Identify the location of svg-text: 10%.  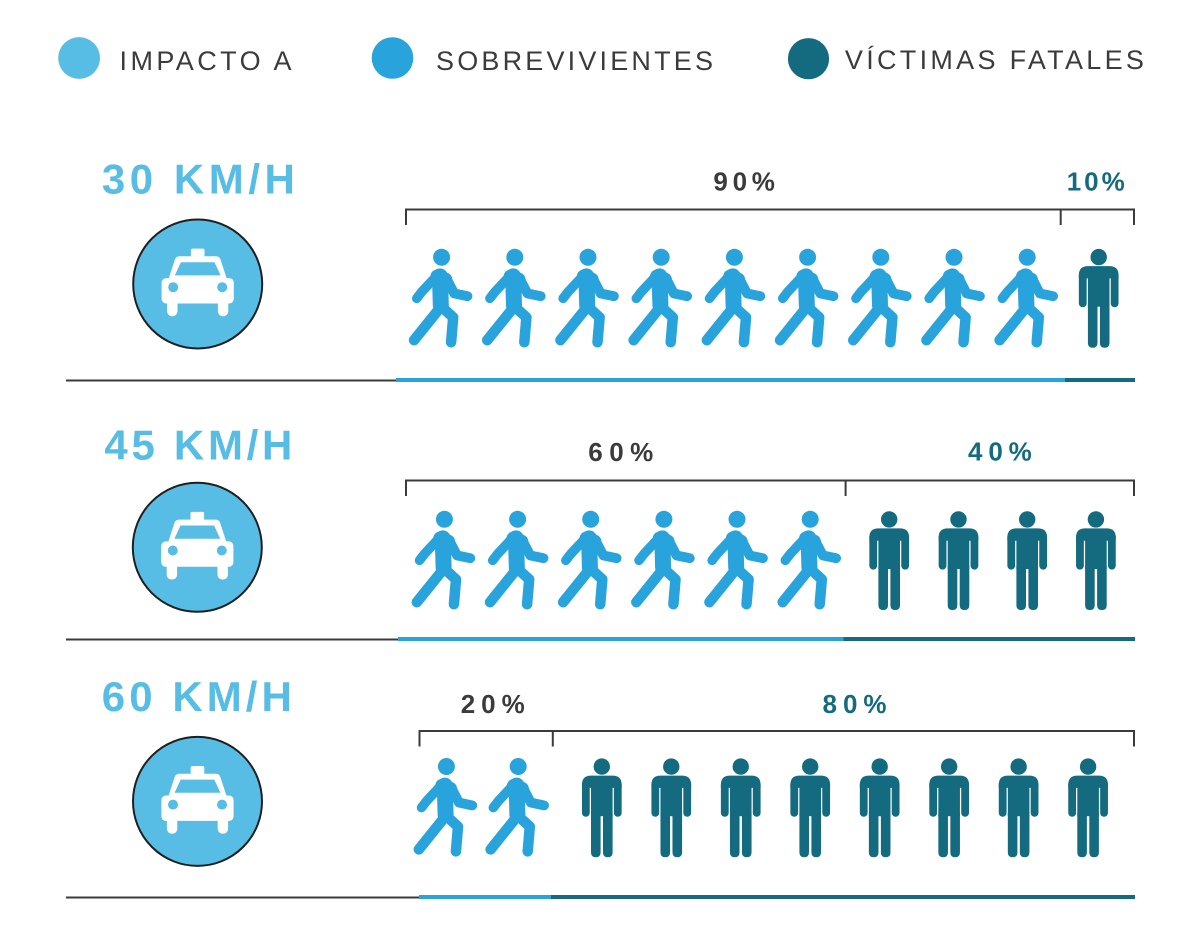
(1097, 182).